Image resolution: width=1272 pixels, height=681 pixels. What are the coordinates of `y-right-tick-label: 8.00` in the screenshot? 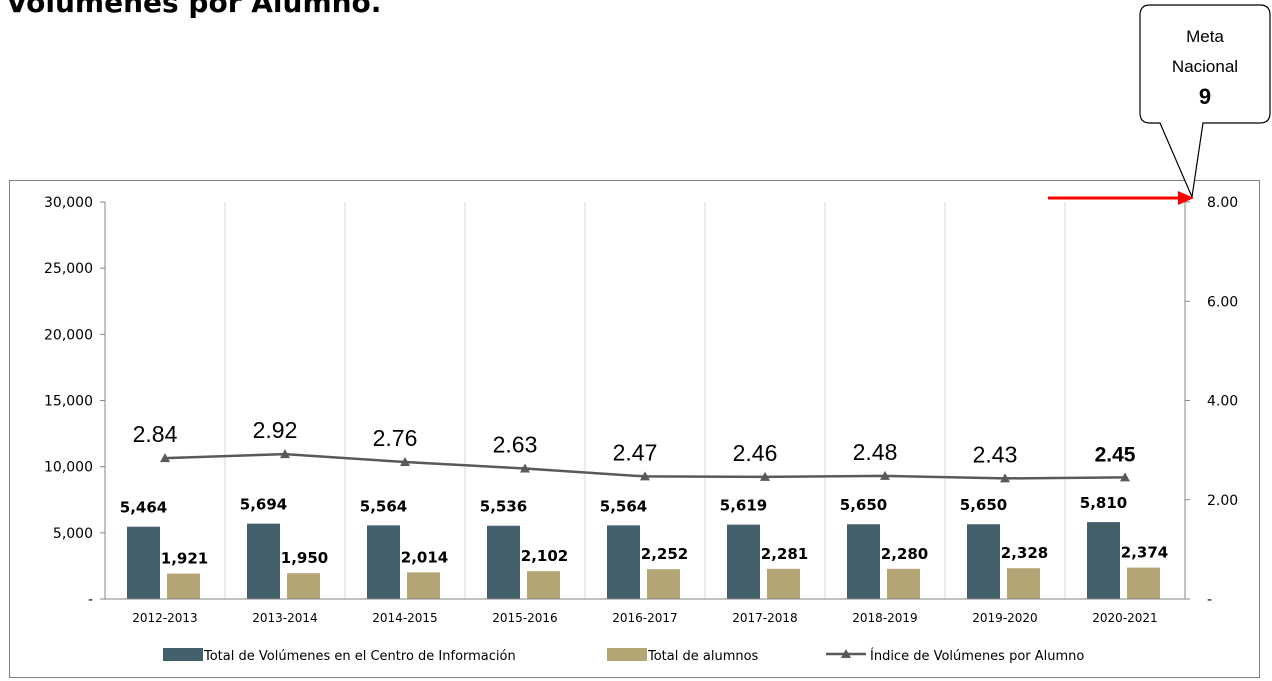 It's located at (1222, 203).